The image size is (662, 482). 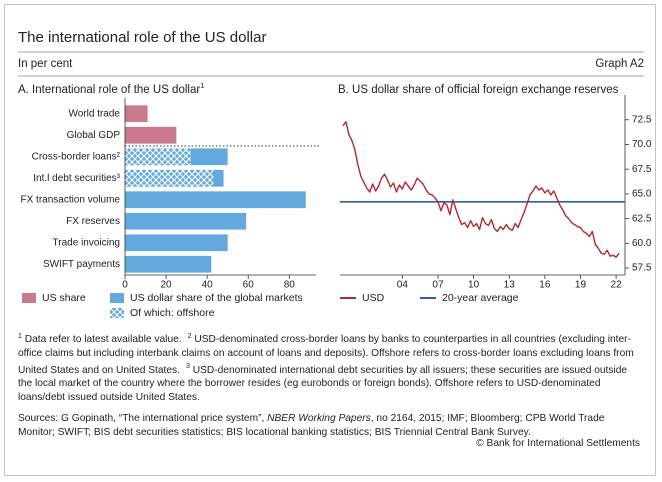 I want to click on x-tick-label: 0, so click(x=125, y=285).